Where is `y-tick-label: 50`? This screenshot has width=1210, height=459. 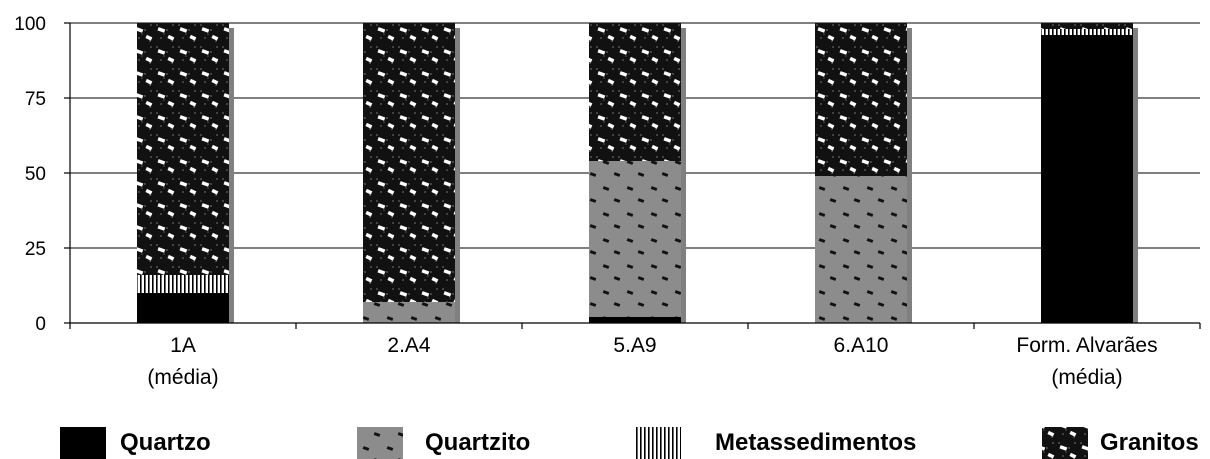 y-tick-label: 50 is located at coordinates (35, 174).